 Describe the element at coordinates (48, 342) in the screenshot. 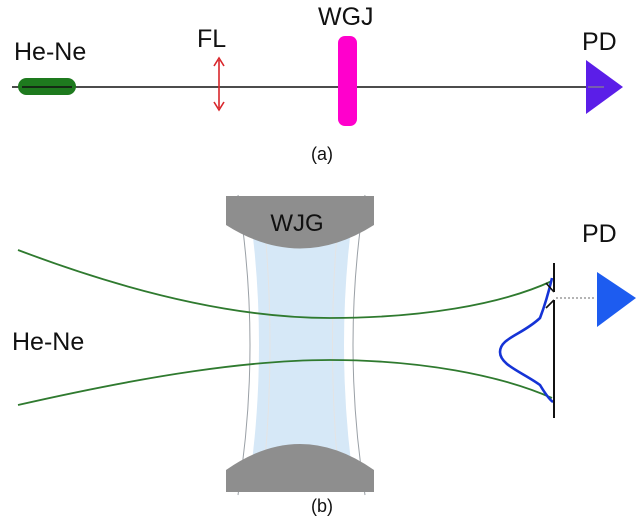

I see `he-ne-label-b: He-Ne` at that location.